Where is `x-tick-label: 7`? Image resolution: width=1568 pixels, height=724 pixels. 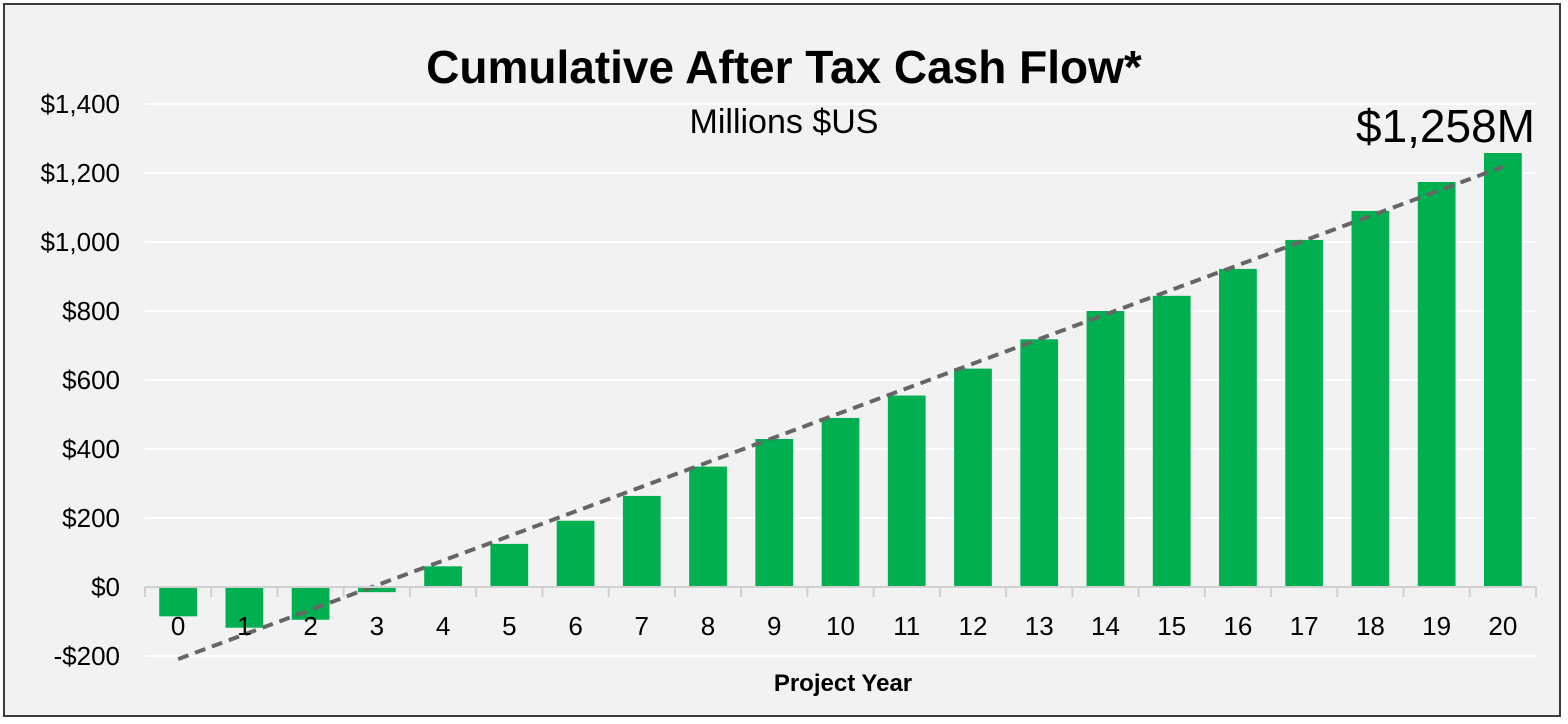 x-tick-label: 7 is located at coordinates (642, 626).